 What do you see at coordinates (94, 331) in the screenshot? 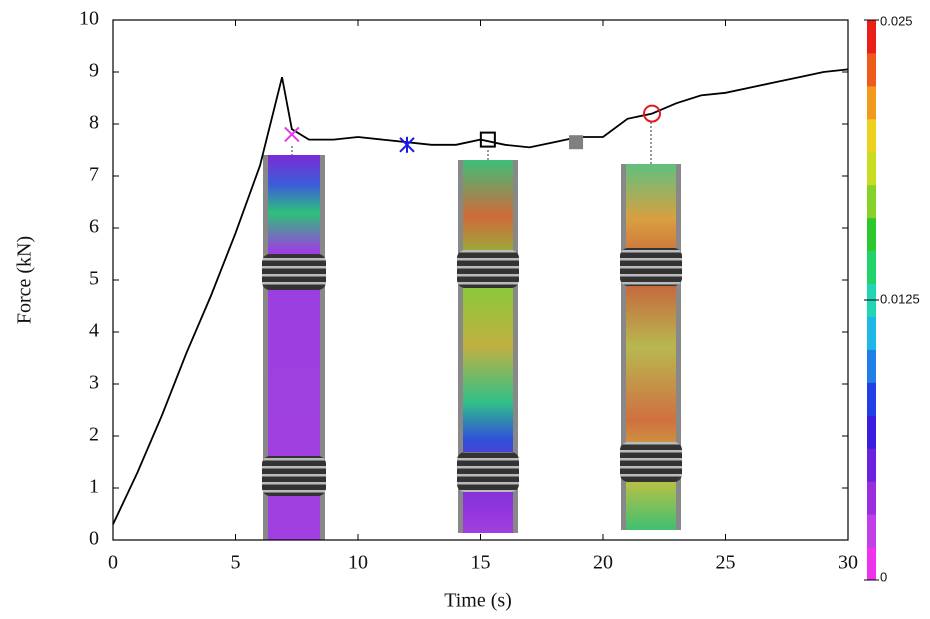
I see `y-tick-label: 4` at bounding box center [94, 331].